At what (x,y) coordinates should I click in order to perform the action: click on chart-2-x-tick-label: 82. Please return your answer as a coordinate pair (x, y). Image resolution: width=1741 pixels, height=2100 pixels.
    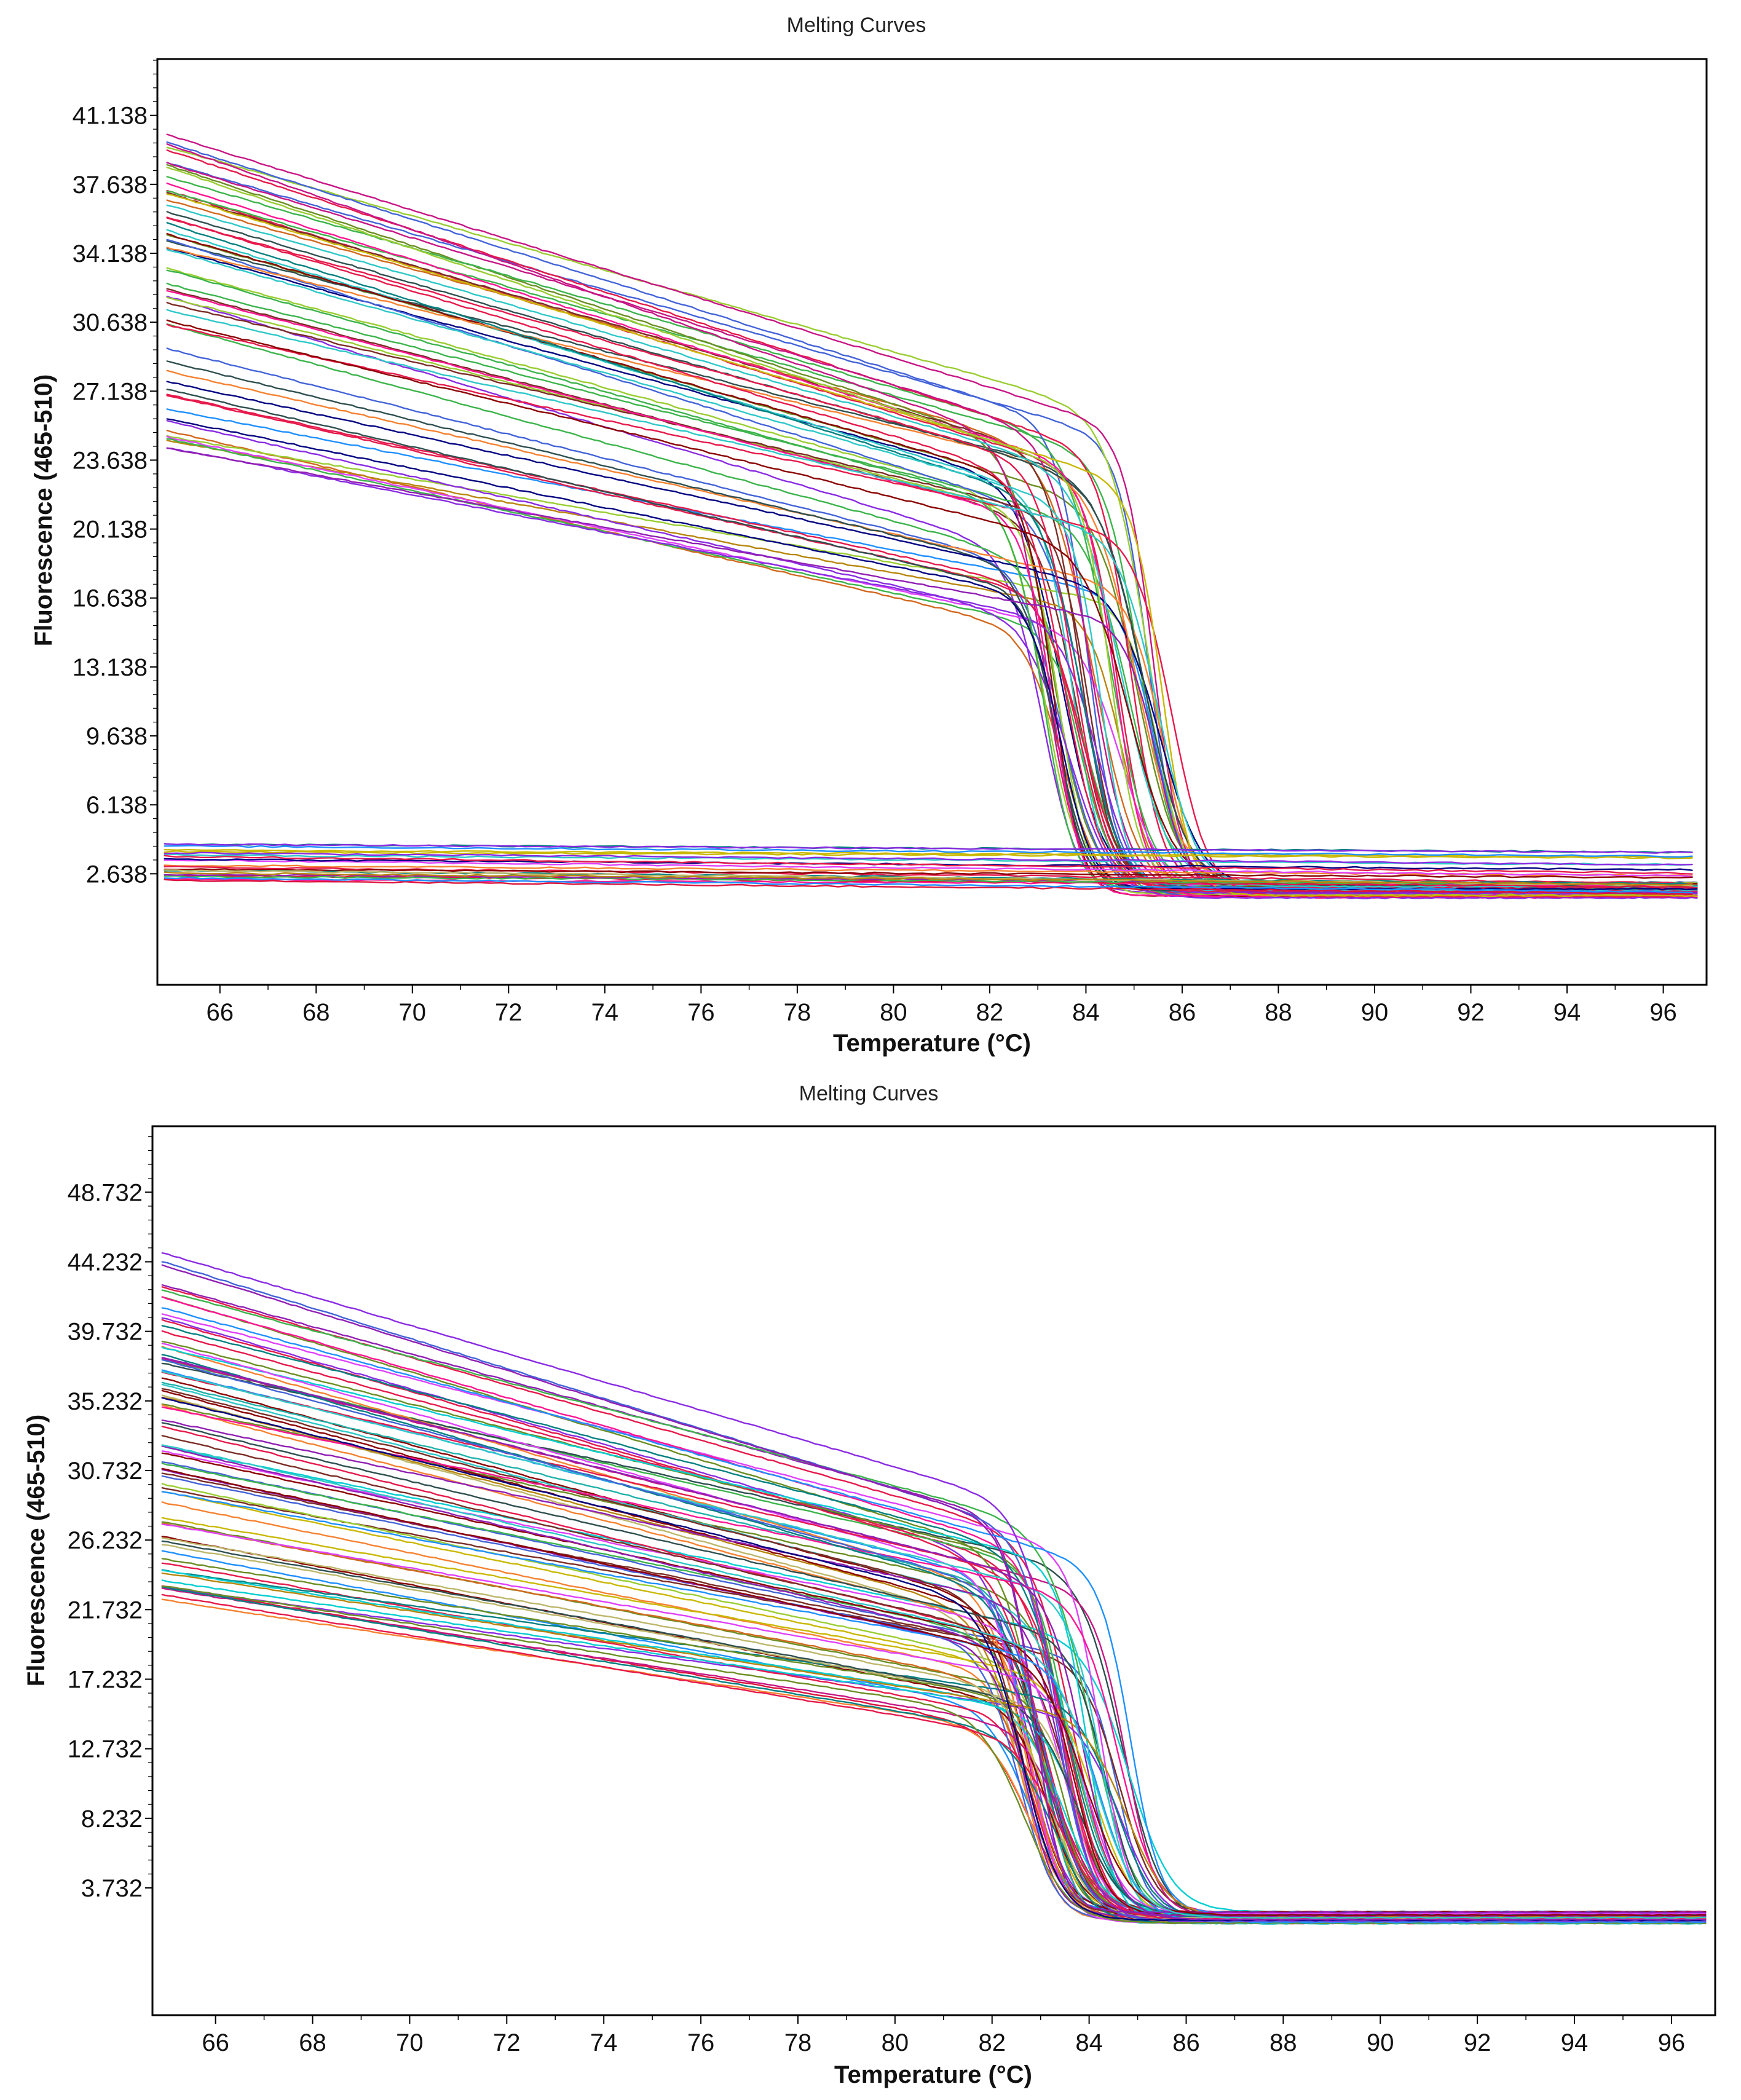
    Looking at the image, I should click on (992, 2042).